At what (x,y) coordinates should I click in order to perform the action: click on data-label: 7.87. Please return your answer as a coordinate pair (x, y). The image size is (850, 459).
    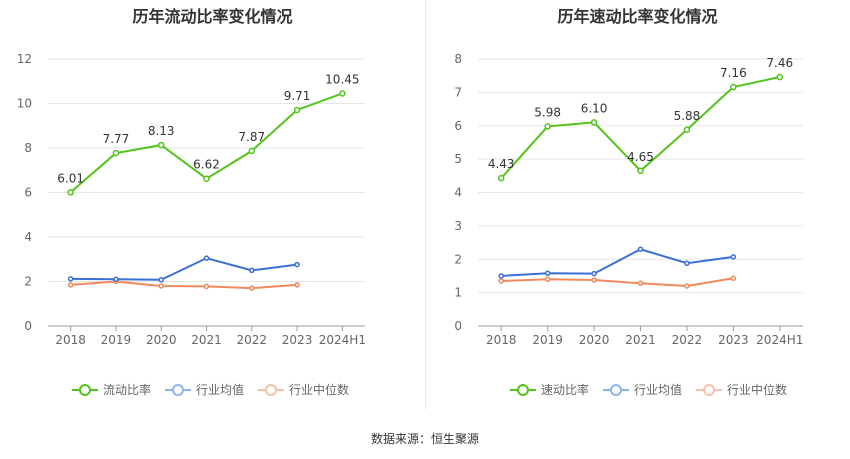
    Looking at the image, I should click on (251, 137).